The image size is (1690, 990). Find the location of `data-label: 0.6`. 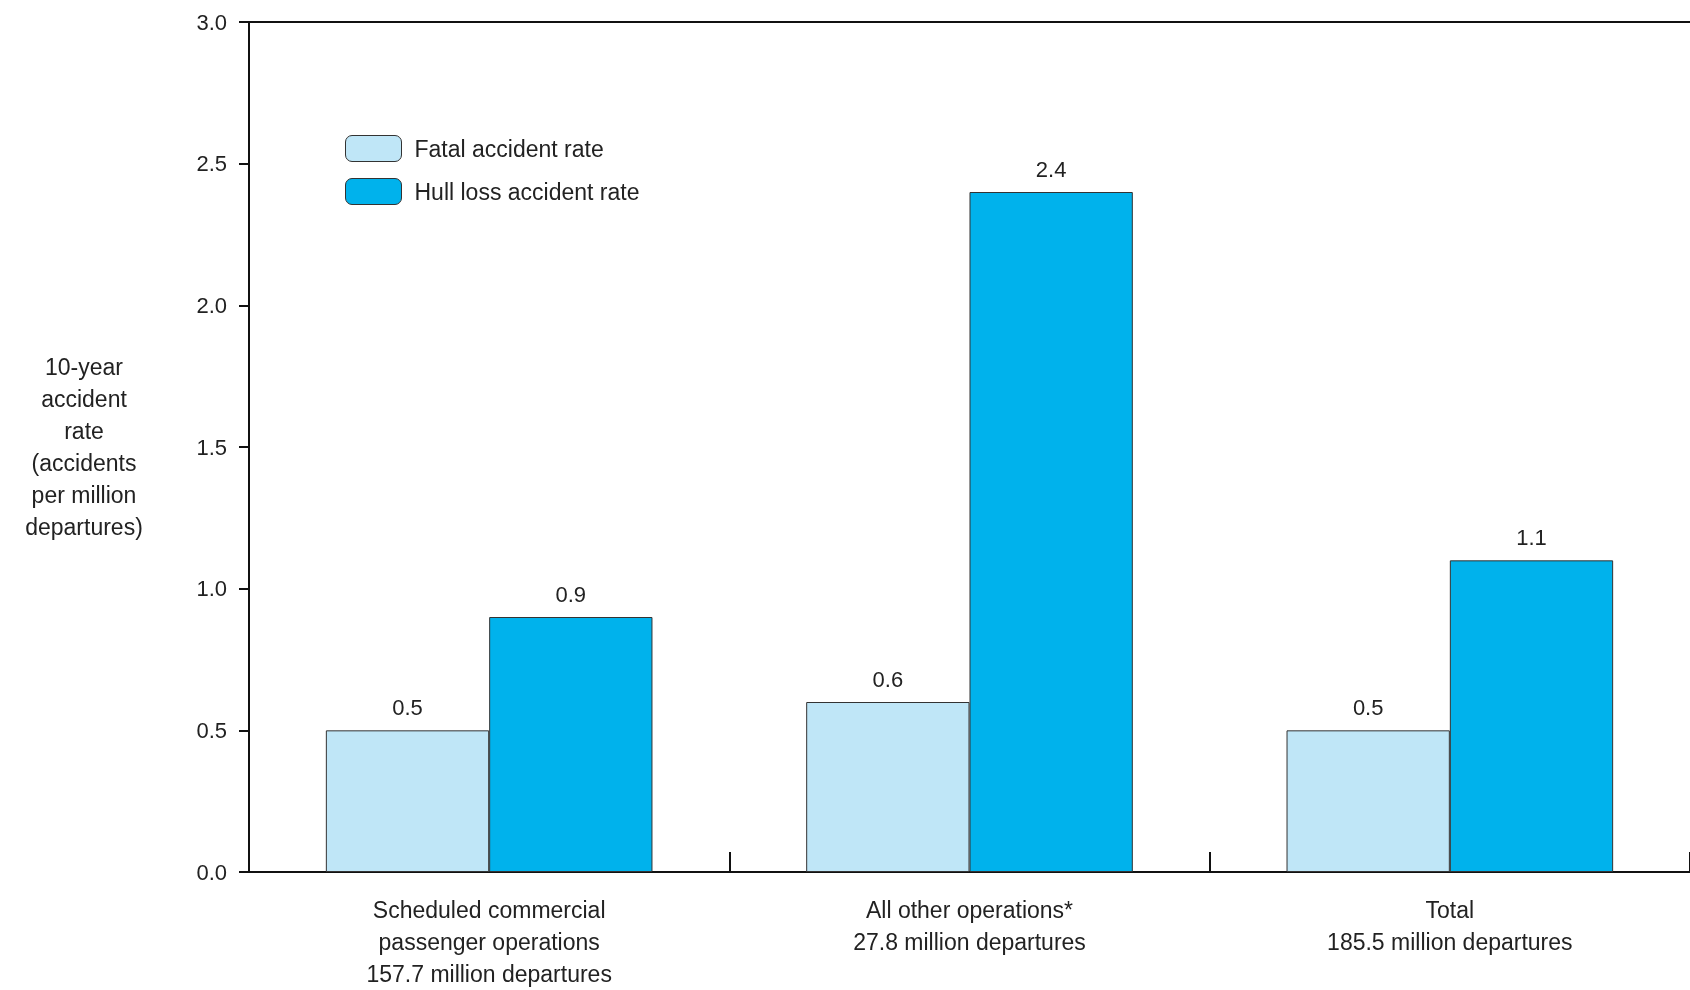

data-label: 0.6 is located at coordinates (888, 679).